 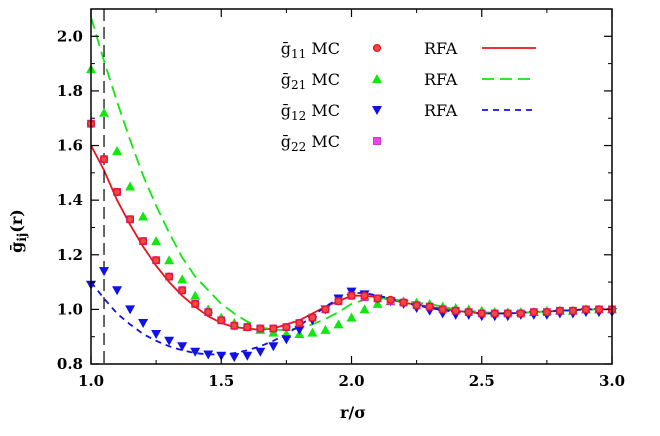 I want to click on y-tick-label: 1.4, so click(x=70, y=200).